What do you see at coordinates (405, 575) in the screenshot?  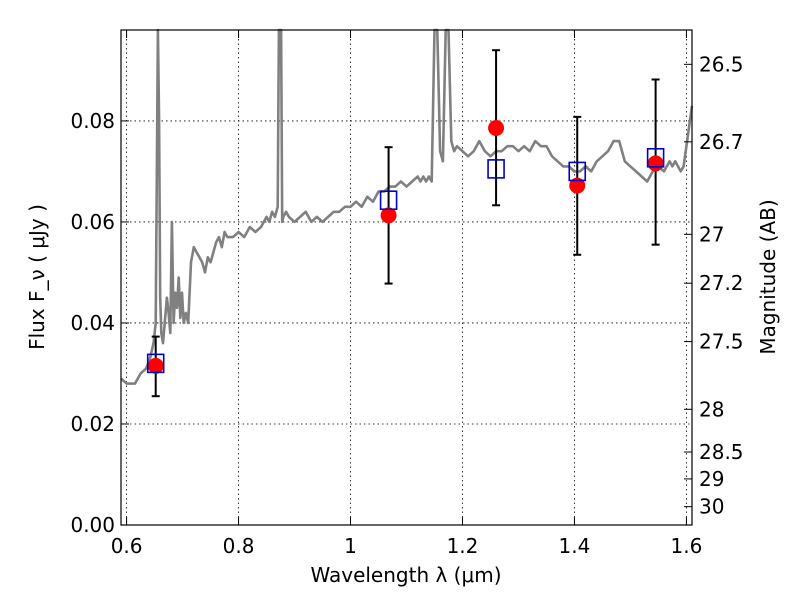 I see `x-axis-title: Wavelength λ (μm)` at bounding box center [405, 575].